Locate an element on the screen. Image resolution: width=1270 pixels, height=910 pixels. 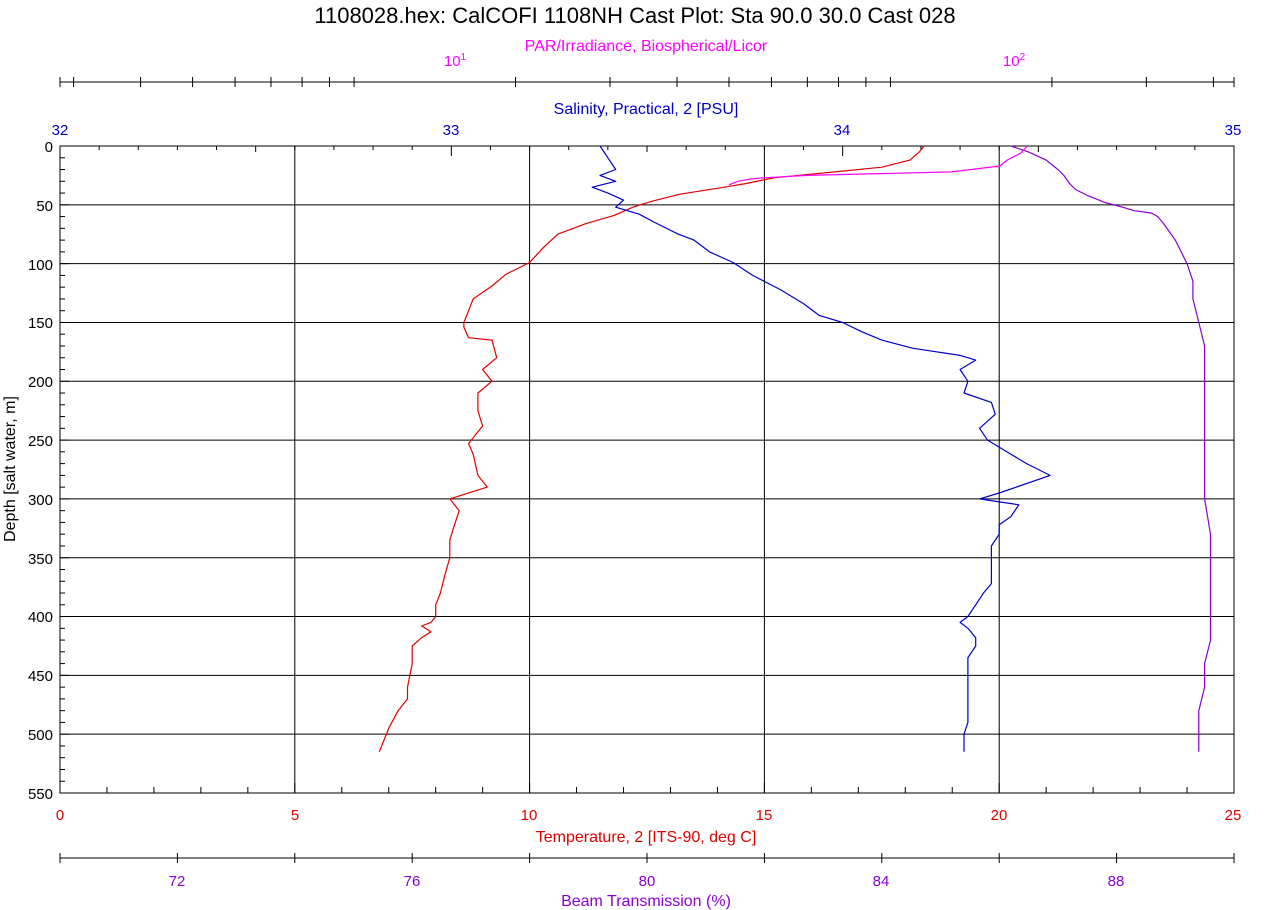
beam-tick-label-72: 72 is located at coordinates (177, 881).